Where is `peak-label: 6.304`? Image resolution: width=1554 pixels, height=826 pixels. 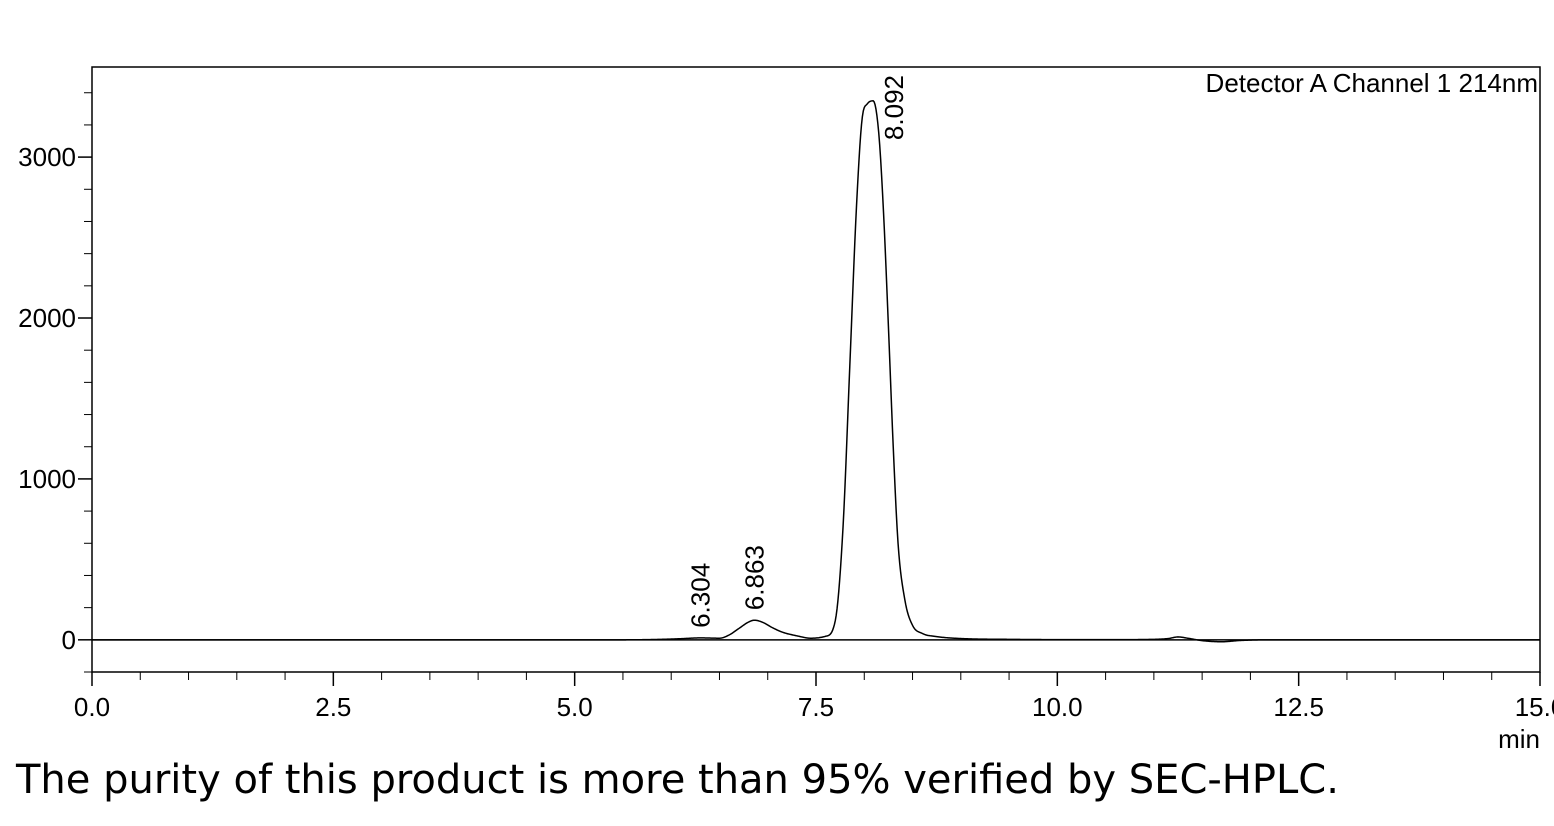
peak-label: 6.304 is located at coordinates (701, 595).